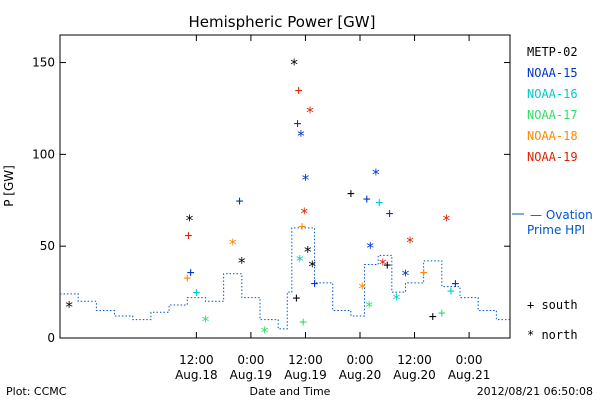  I want to click on y-tick-label: 0, so click(51, 338).